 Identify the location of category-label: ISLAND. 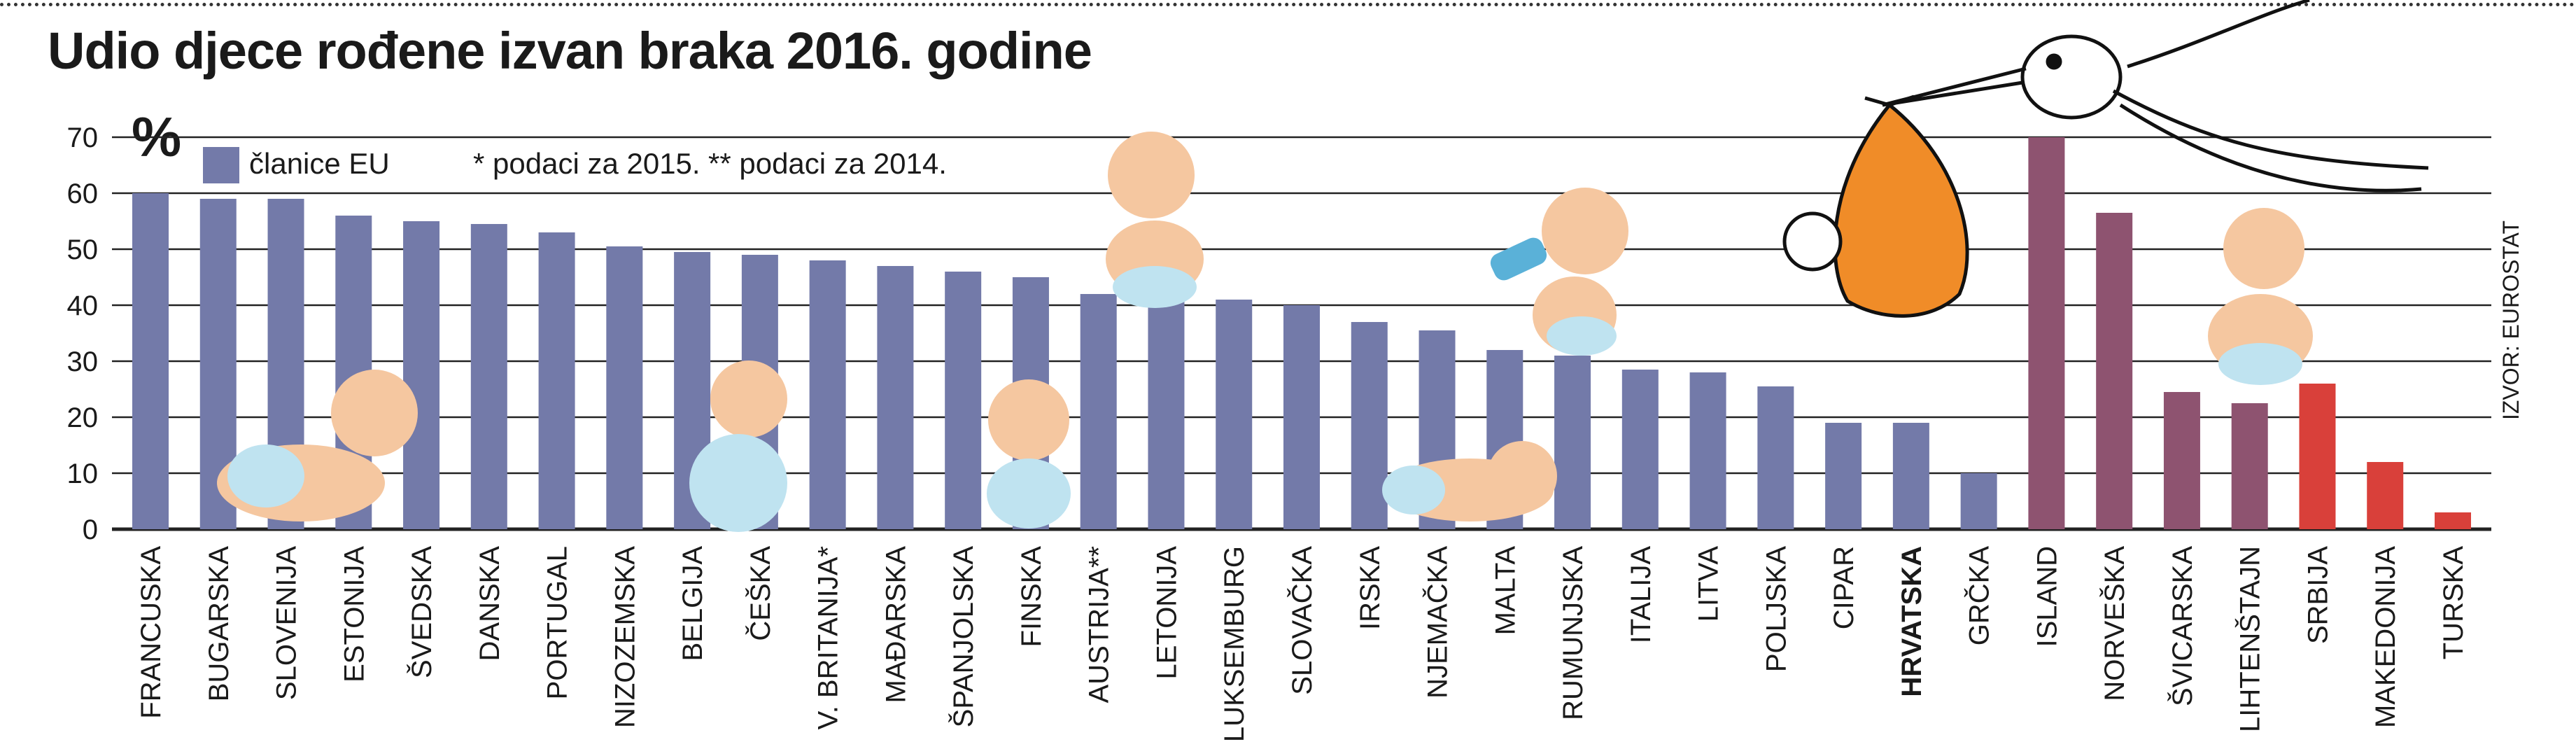
(2047, 597).